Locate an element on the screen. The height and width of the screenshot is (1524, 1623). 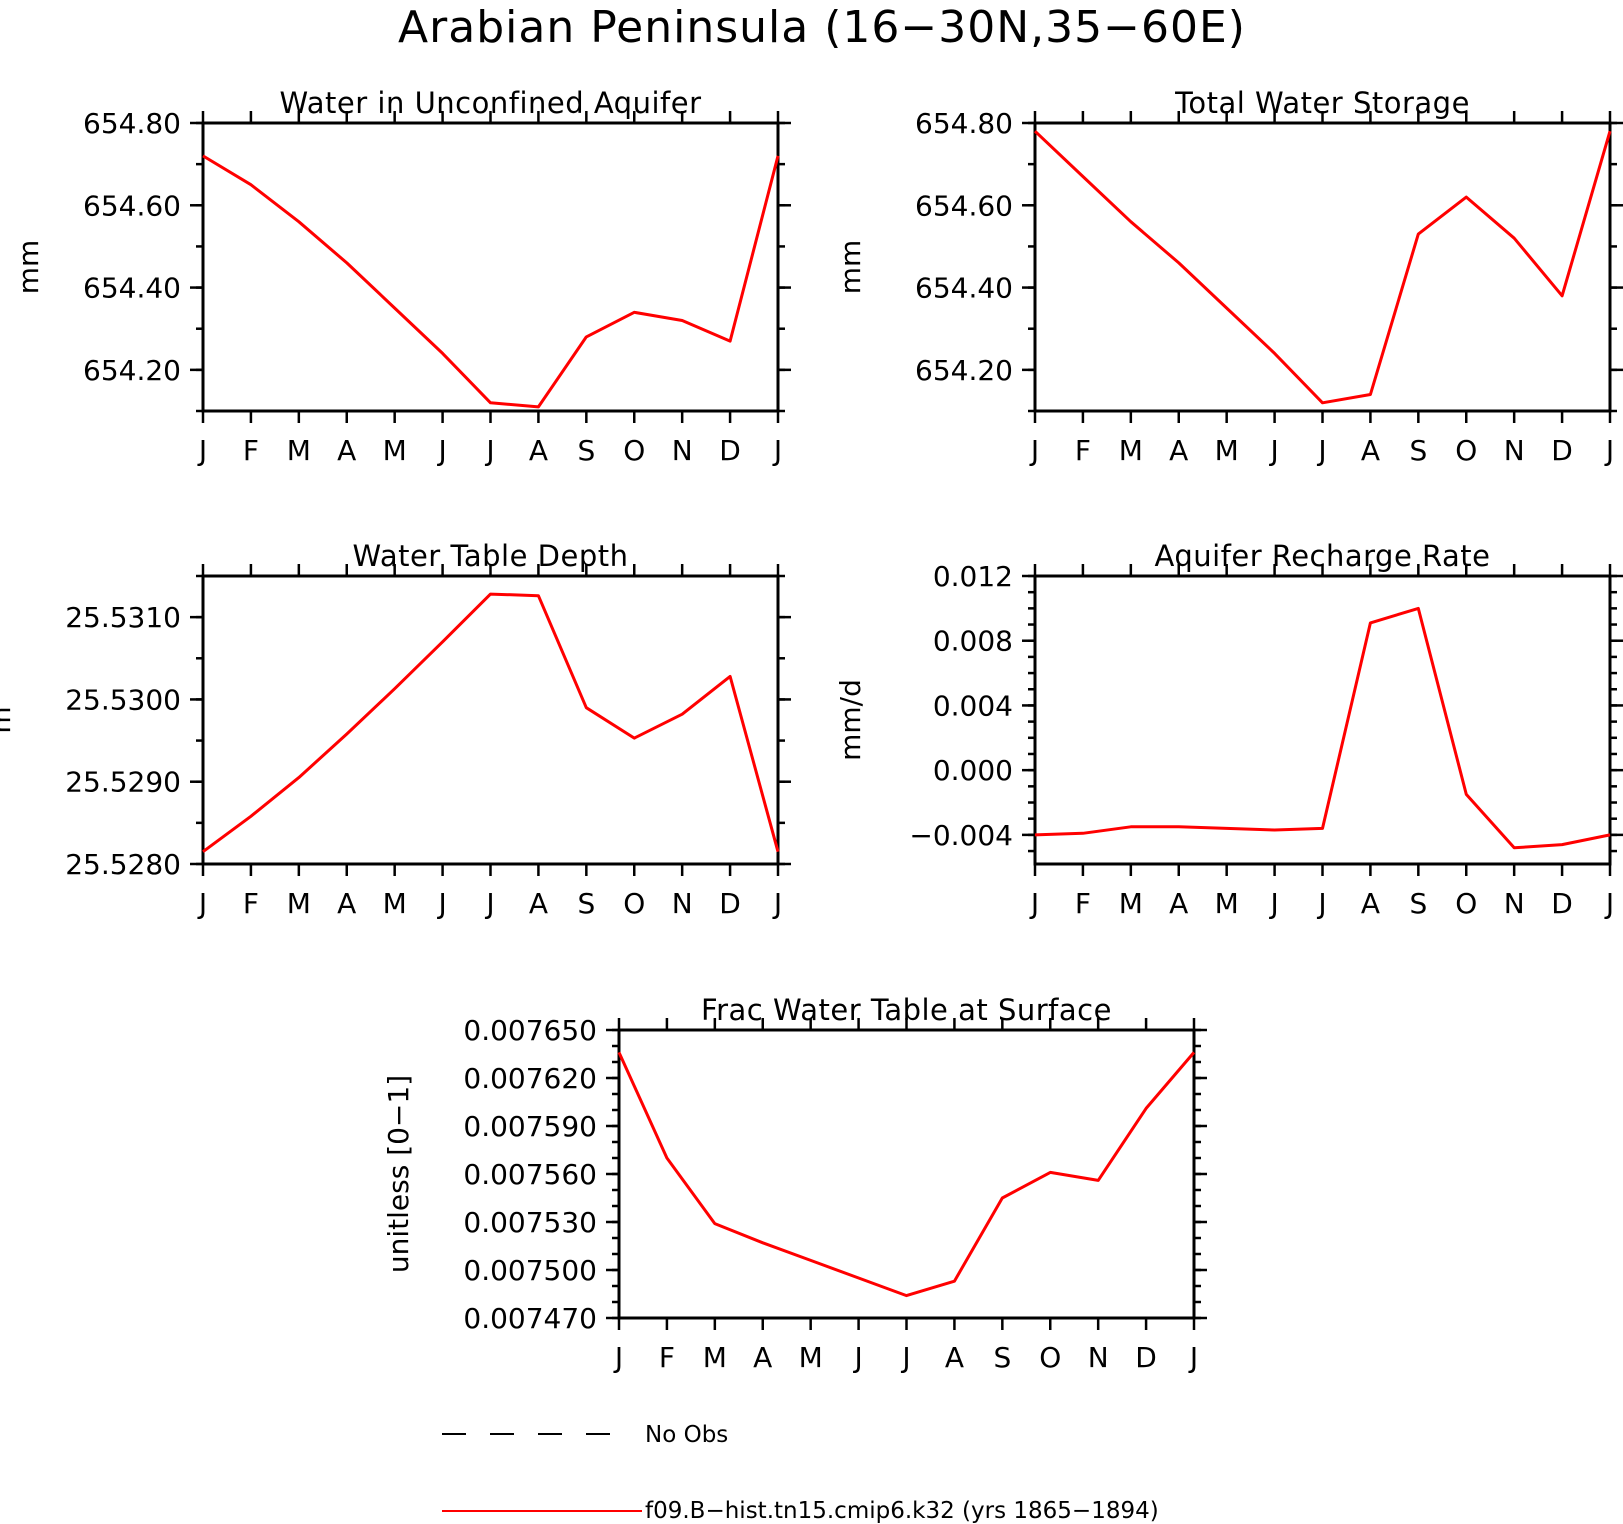
y-tick-label: 0.012 is located at coordinates (973, 576).